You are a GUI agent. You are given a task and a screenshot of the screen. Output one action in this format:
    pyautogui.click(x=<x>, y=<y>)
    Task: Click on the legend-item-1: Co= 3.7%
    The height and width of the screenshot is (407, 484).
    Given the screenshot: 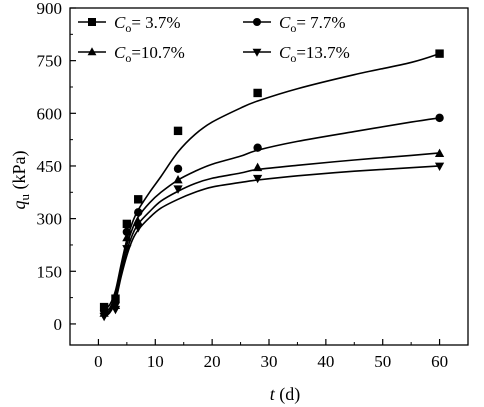 What is the action you would take?
    pyautogui.click(x=129, y=24)
    